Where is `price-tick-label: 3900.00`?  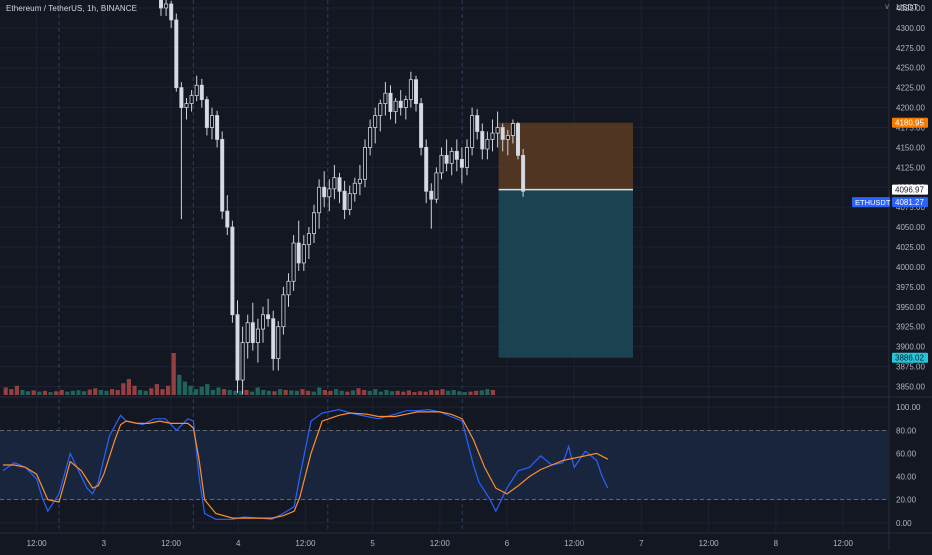
price-tick-label: 3900.00 is located at coordinates (910, 347).